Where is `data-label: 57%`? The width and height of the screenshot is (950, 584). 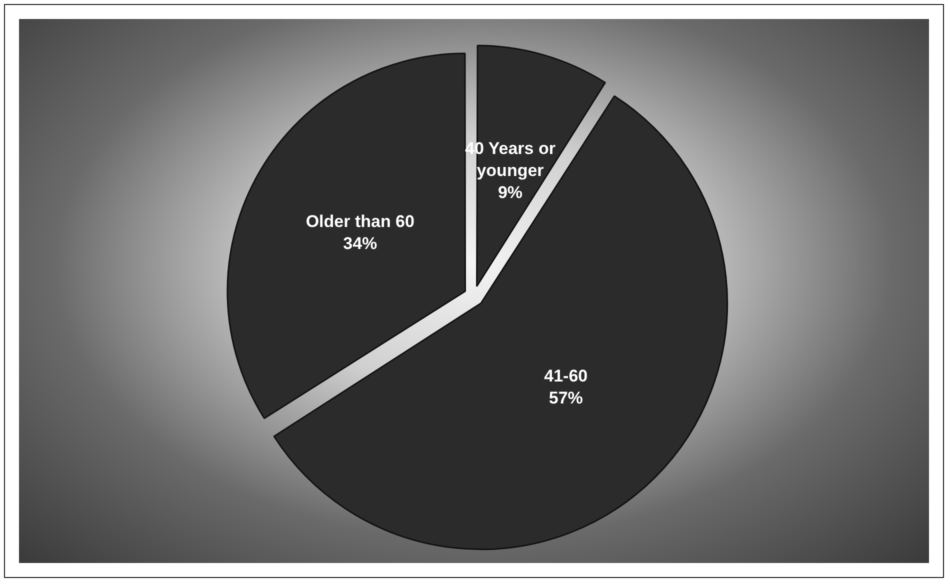 data-label: 57% is located at coordinates (565, 398).